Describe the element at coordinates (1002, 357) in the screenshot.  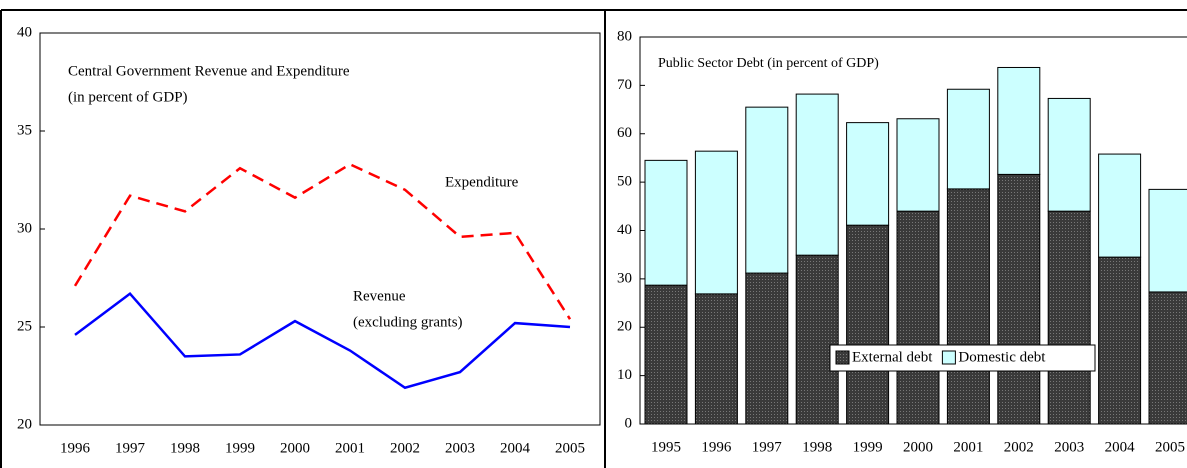
I see `legend-label: Domestic debt` at that location.